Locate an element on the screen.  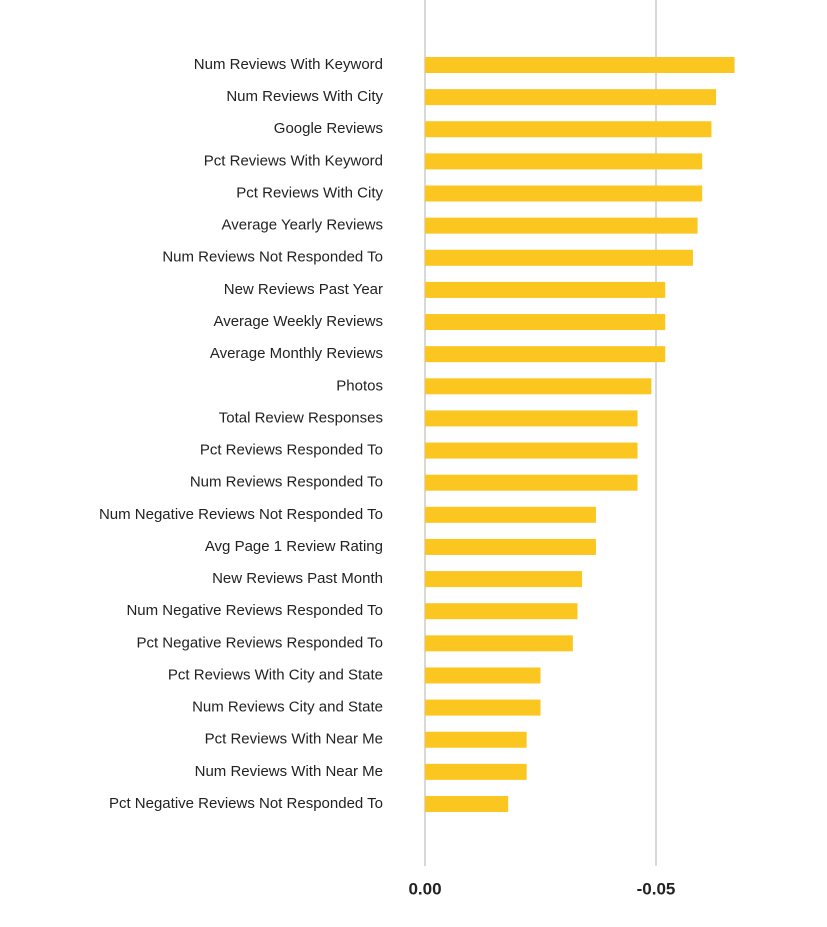
y-tick-label: Pct Negative Reviews Not Responded To is located at coordinates (246, 803).